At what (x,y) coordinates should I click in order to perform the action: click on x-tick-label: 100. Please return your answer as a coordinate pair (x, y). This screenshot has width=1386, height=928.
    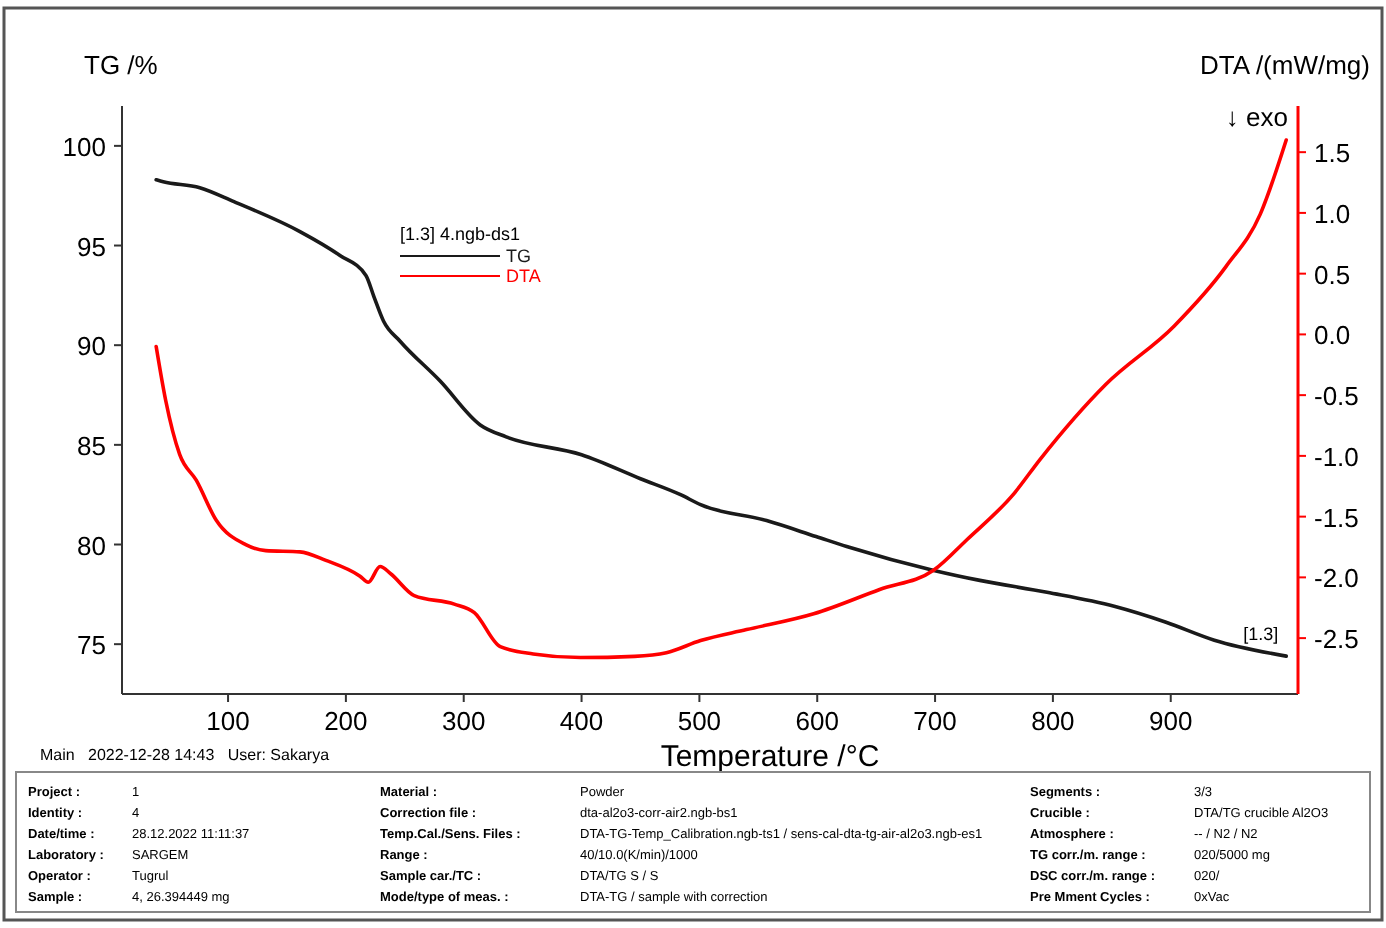
    Looking at the image, I should click on (228, 721).